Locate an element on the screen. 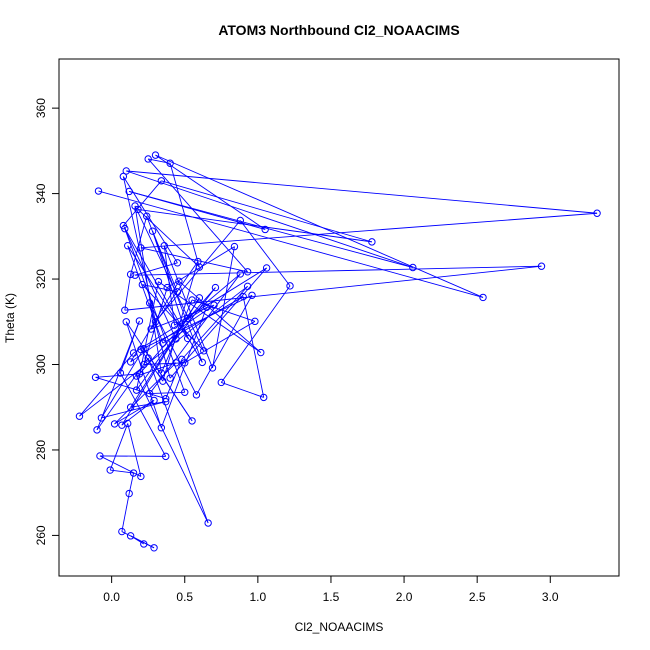 The height and width of the screenshot is (650, 650). y-tick-label: 280 is located at coordinates (41, 450).